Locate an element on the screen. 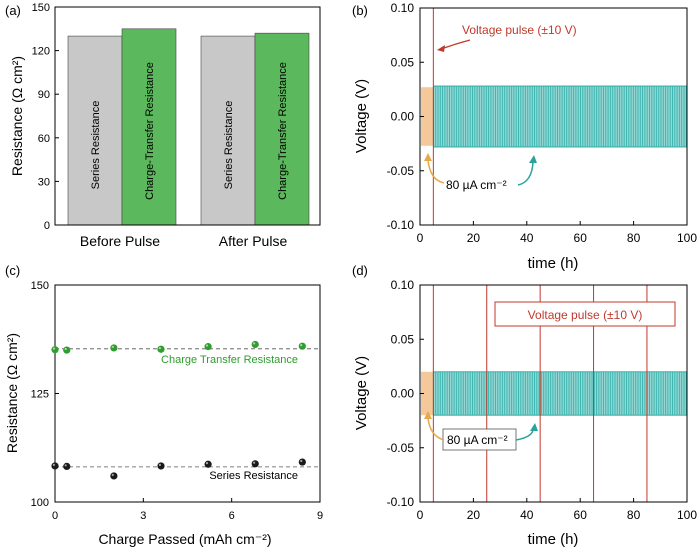  panel-a-ytick-label: 60 is located at coordinates (44, 139).